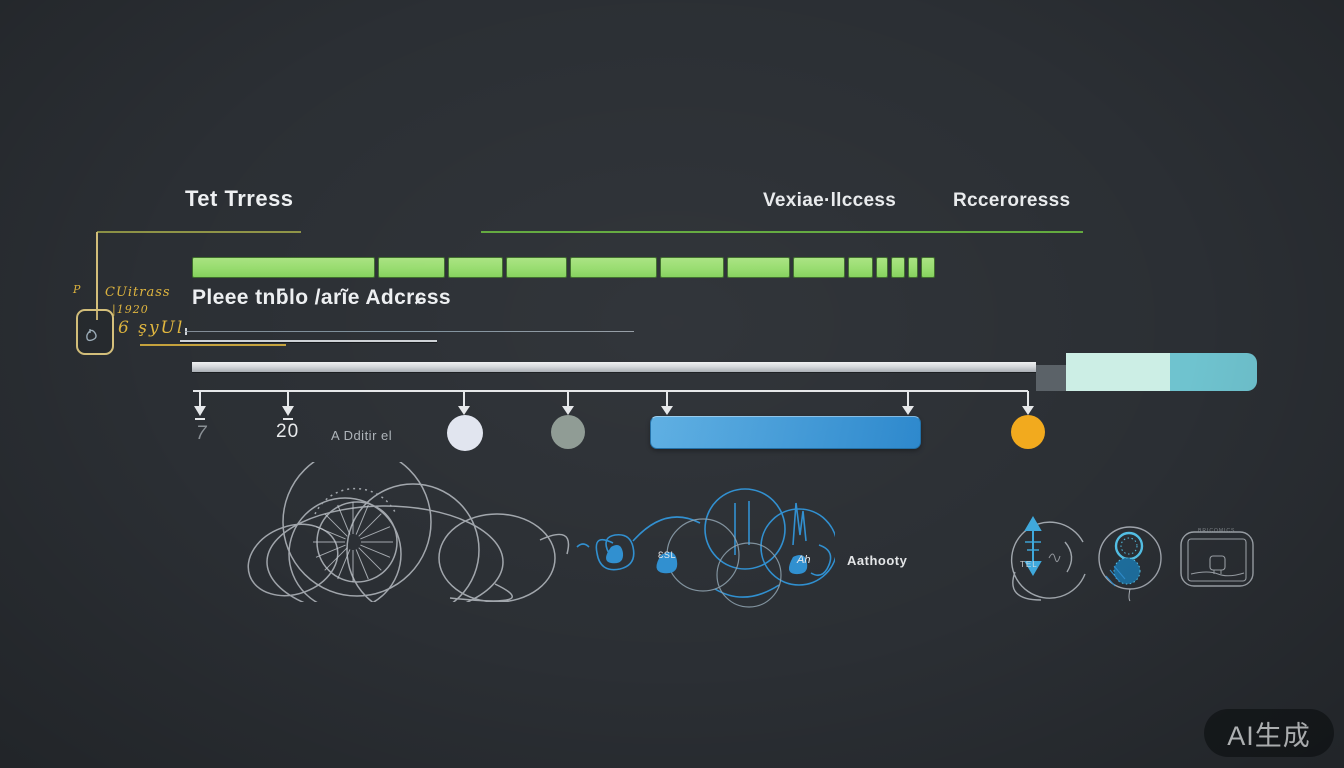 This screenshot has width=1344, height=768. Describe the element at coordinates (151, 328) in the screenshot. I see `annotation-line-3: 6 şyUl` at that location.